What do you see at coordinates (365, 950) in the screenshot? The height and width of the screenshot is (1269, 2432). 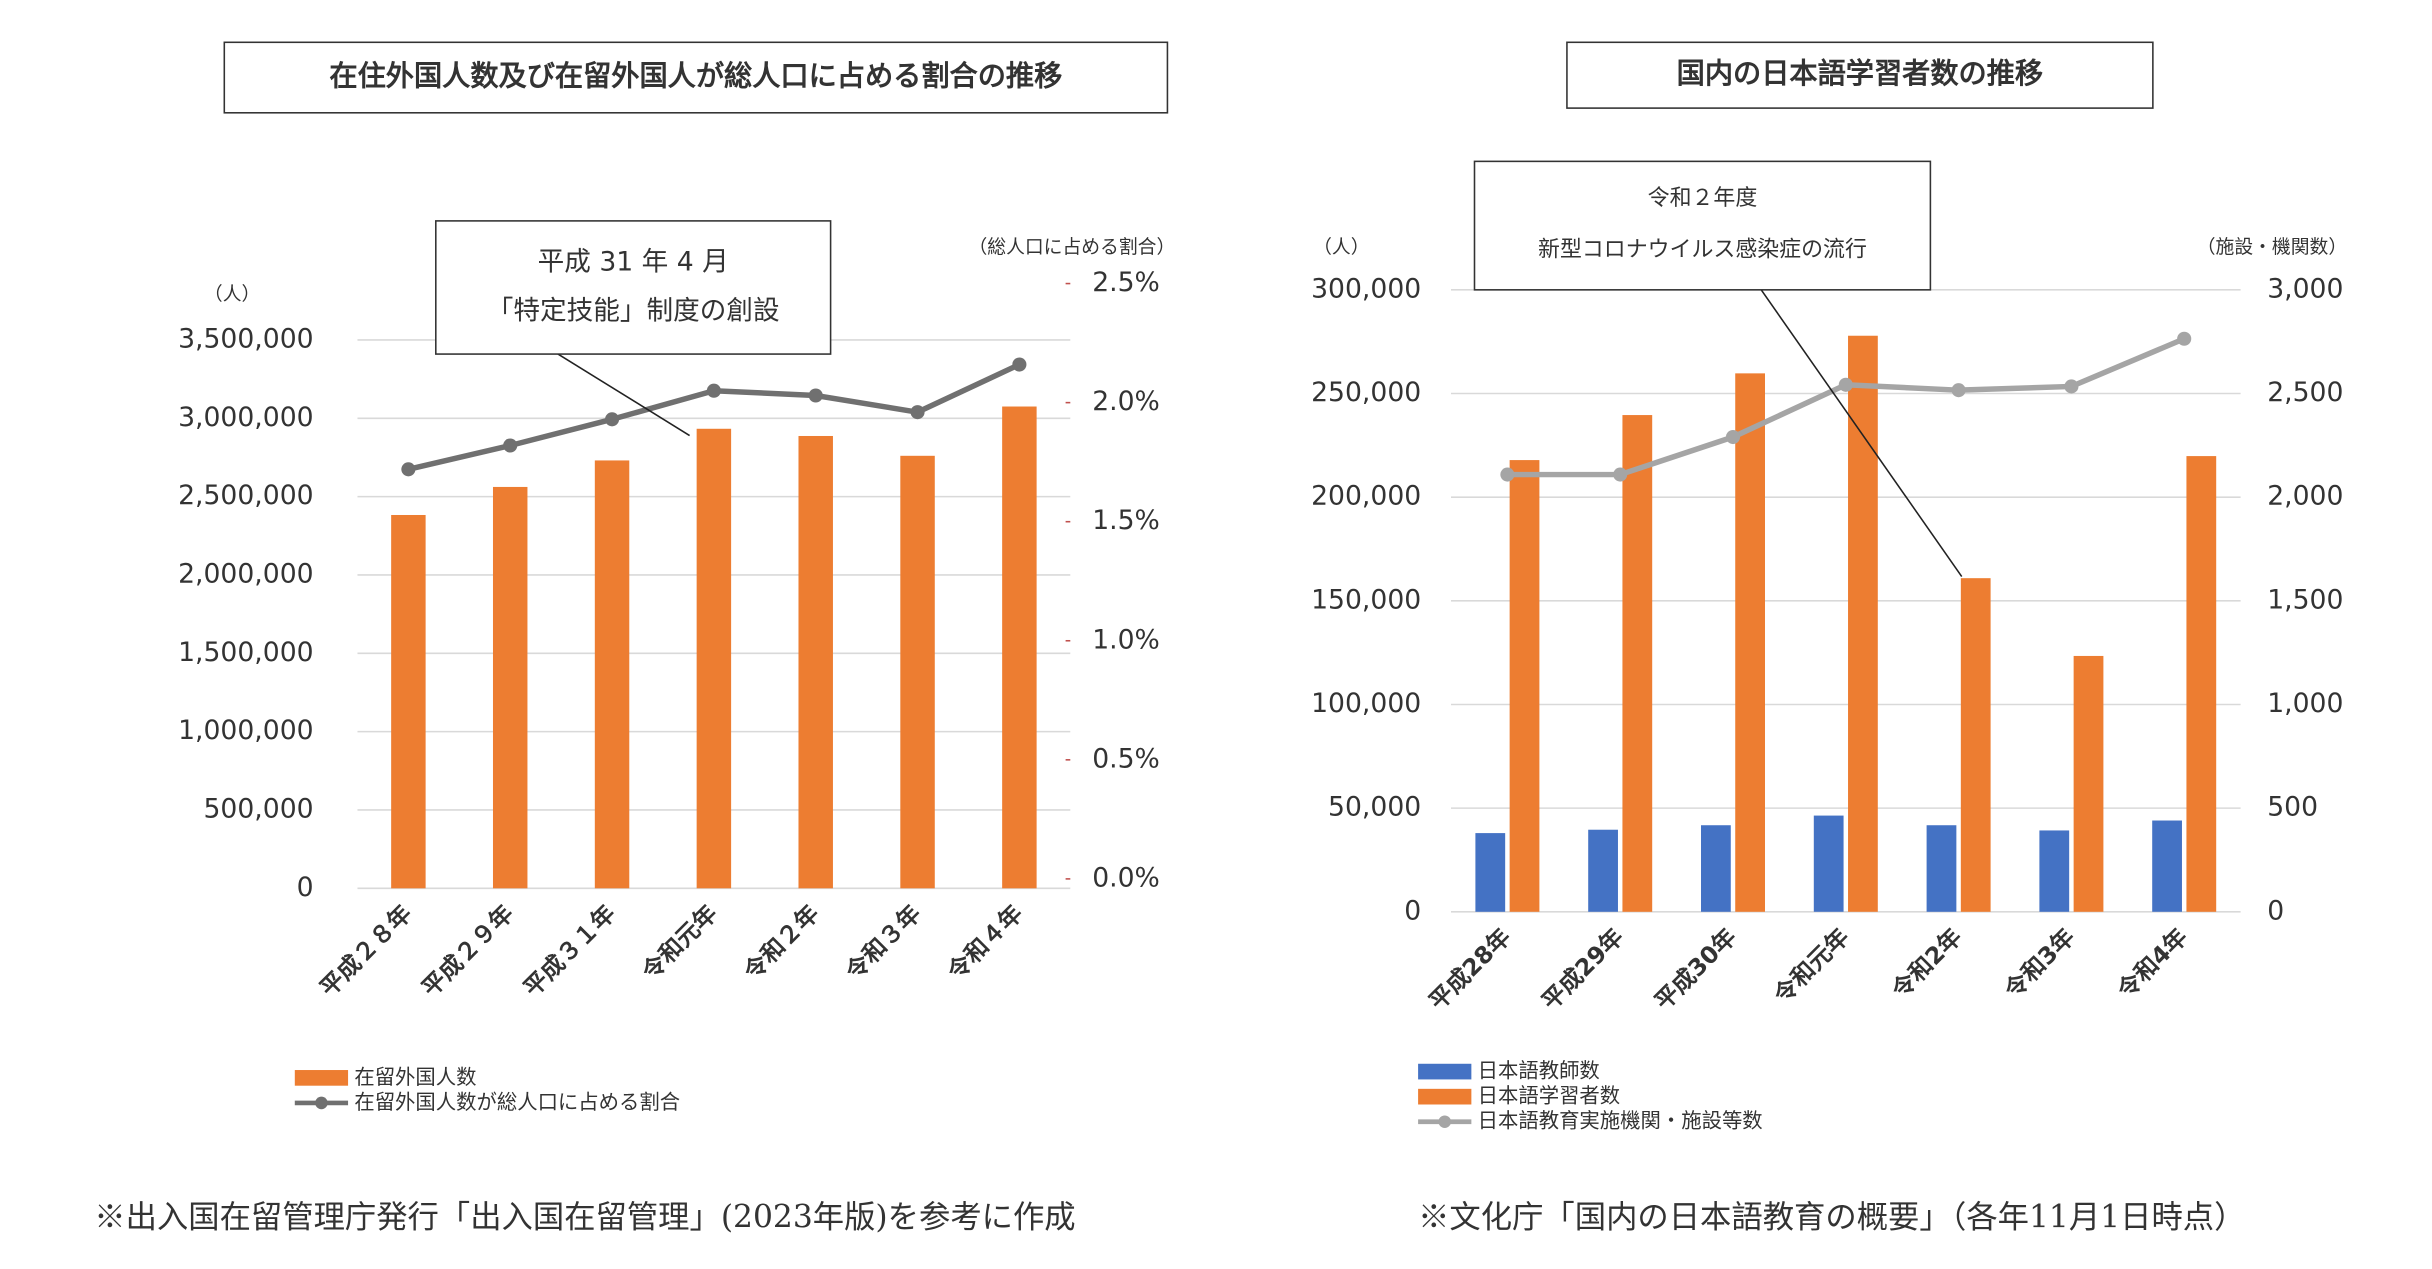 I see `x-tick-label: 平成２８年` at bounding box center [365, 950].